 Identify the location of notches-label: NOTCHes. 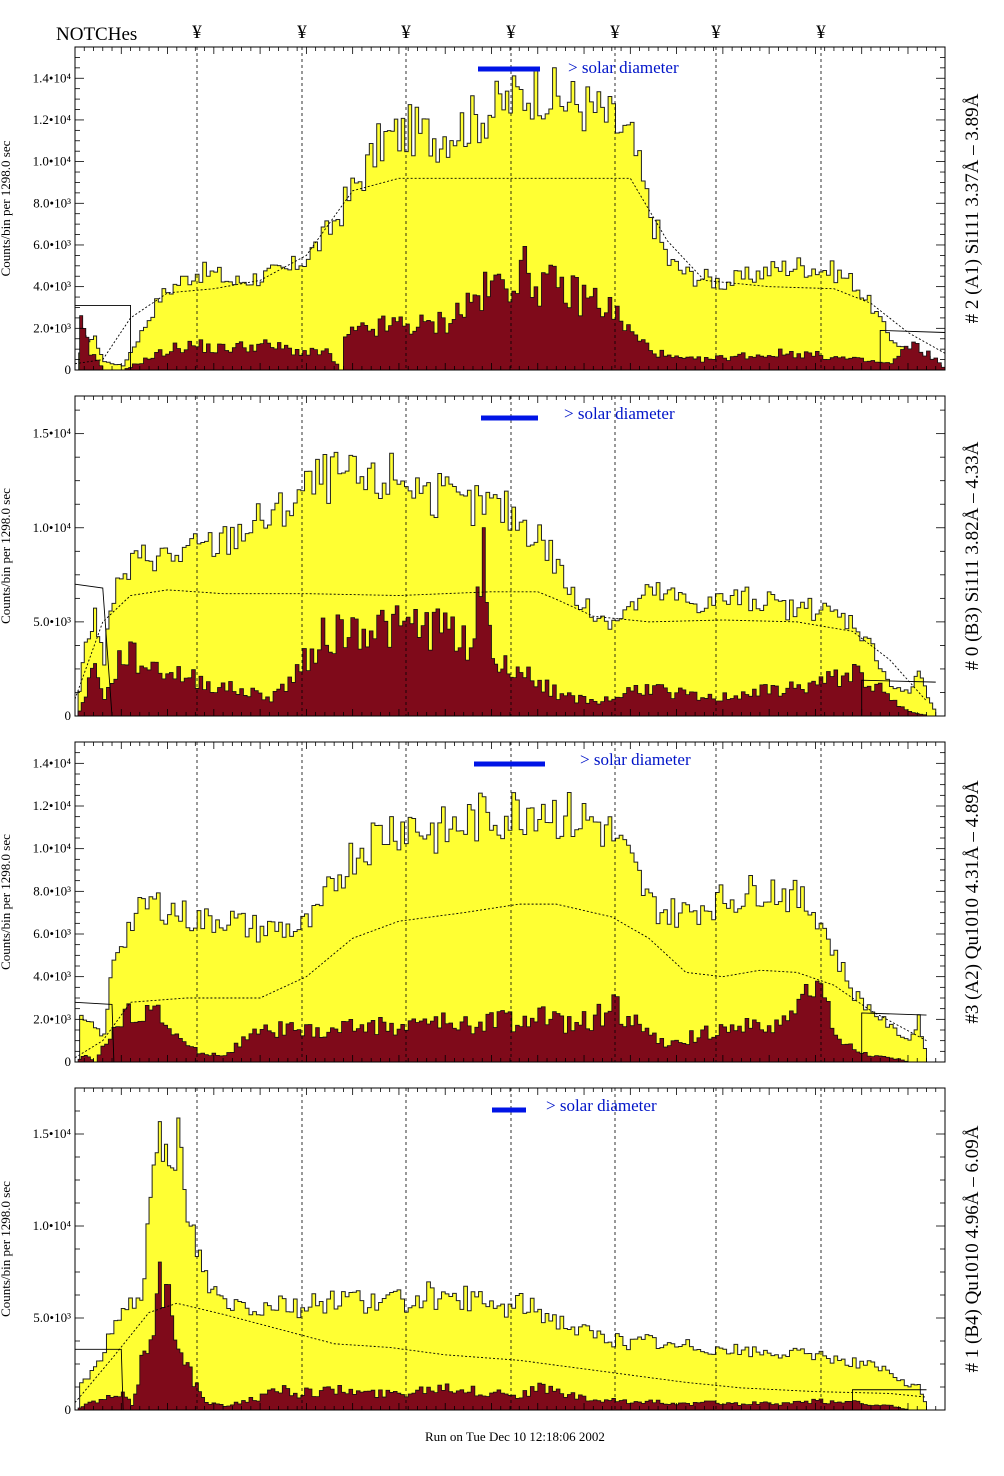
(96, 34).